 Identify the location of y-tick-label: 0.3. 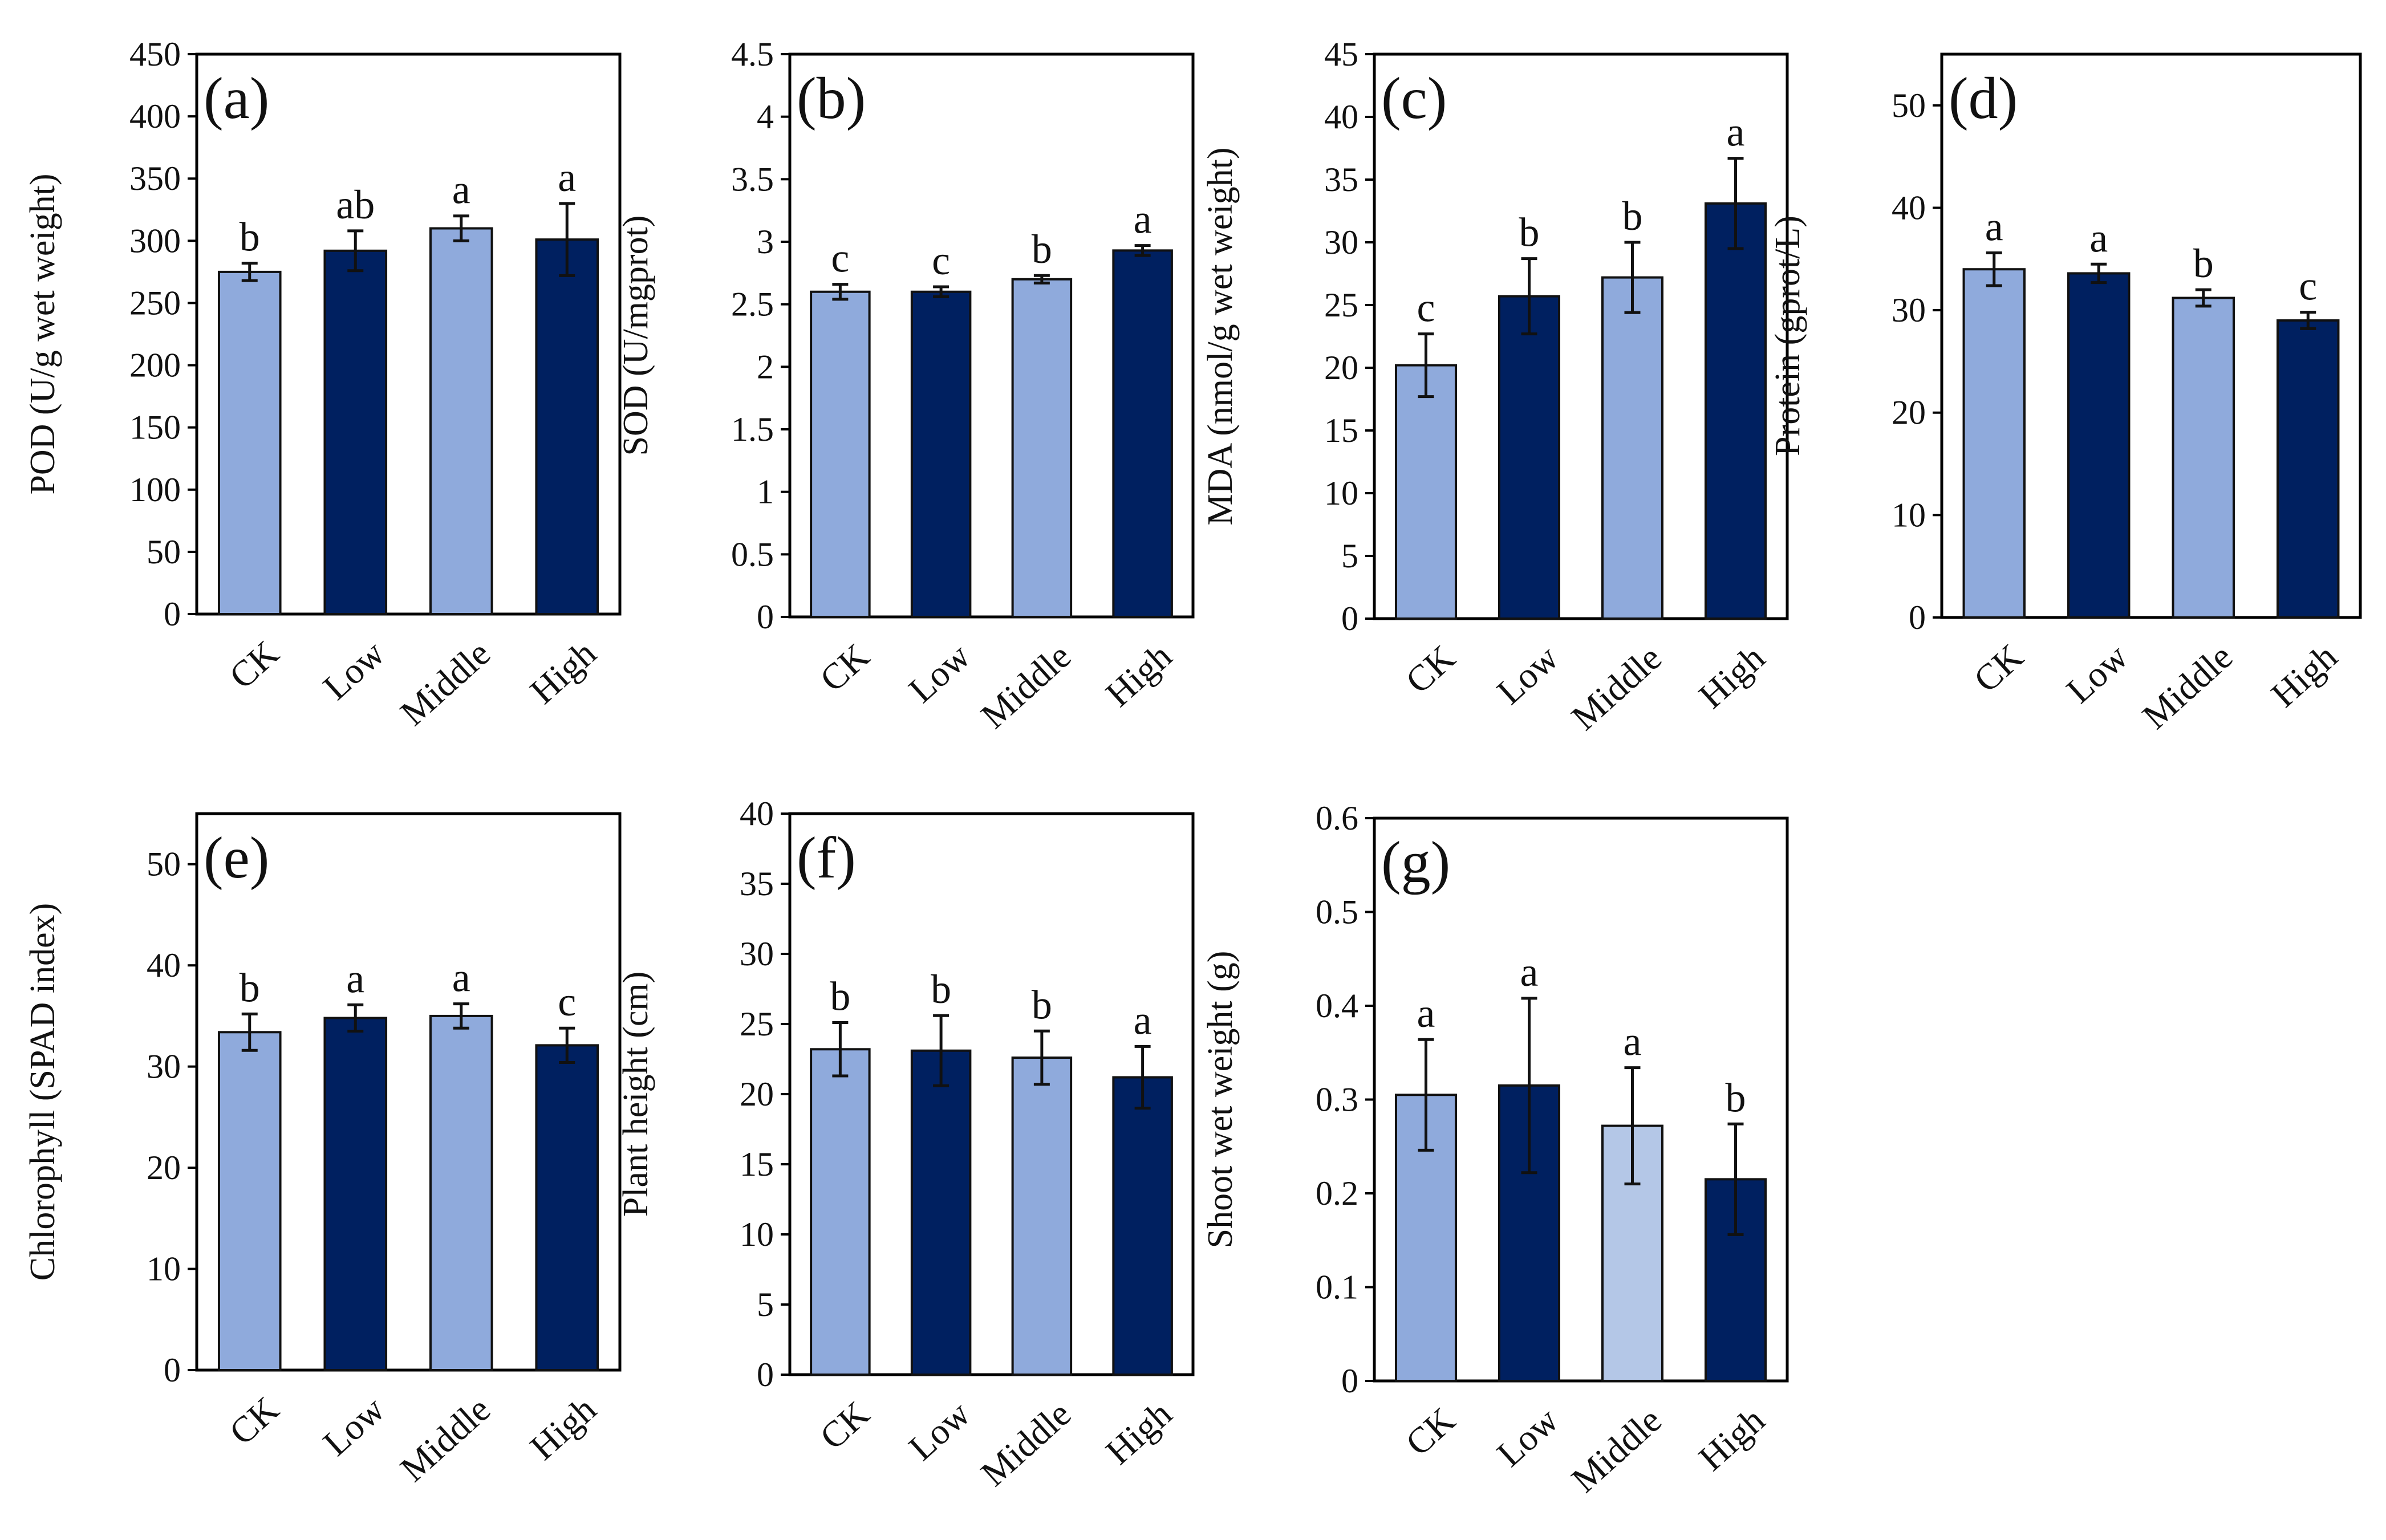
(1337, 1100).